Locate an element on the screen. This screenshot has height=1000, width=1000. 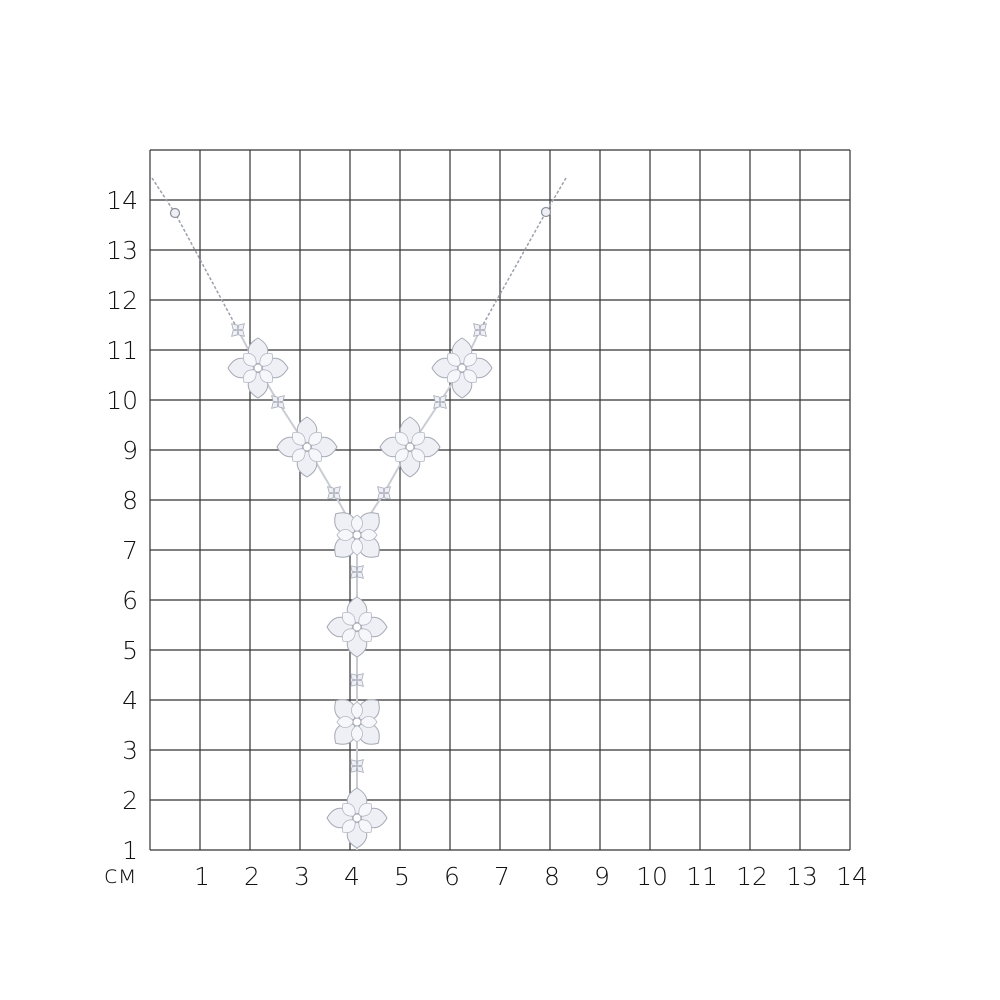
unit-label: см is located at coordinates (120, 874).